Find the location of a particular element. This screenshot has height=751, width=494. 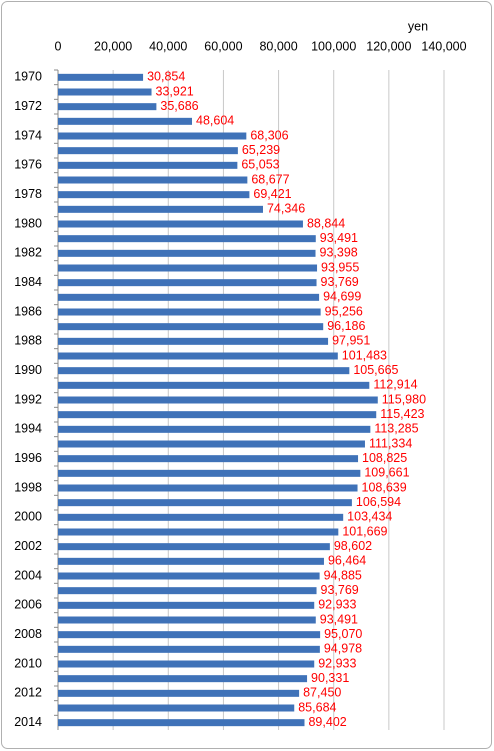

y-tick-label: 1978 is located at coordinates (28, 194).